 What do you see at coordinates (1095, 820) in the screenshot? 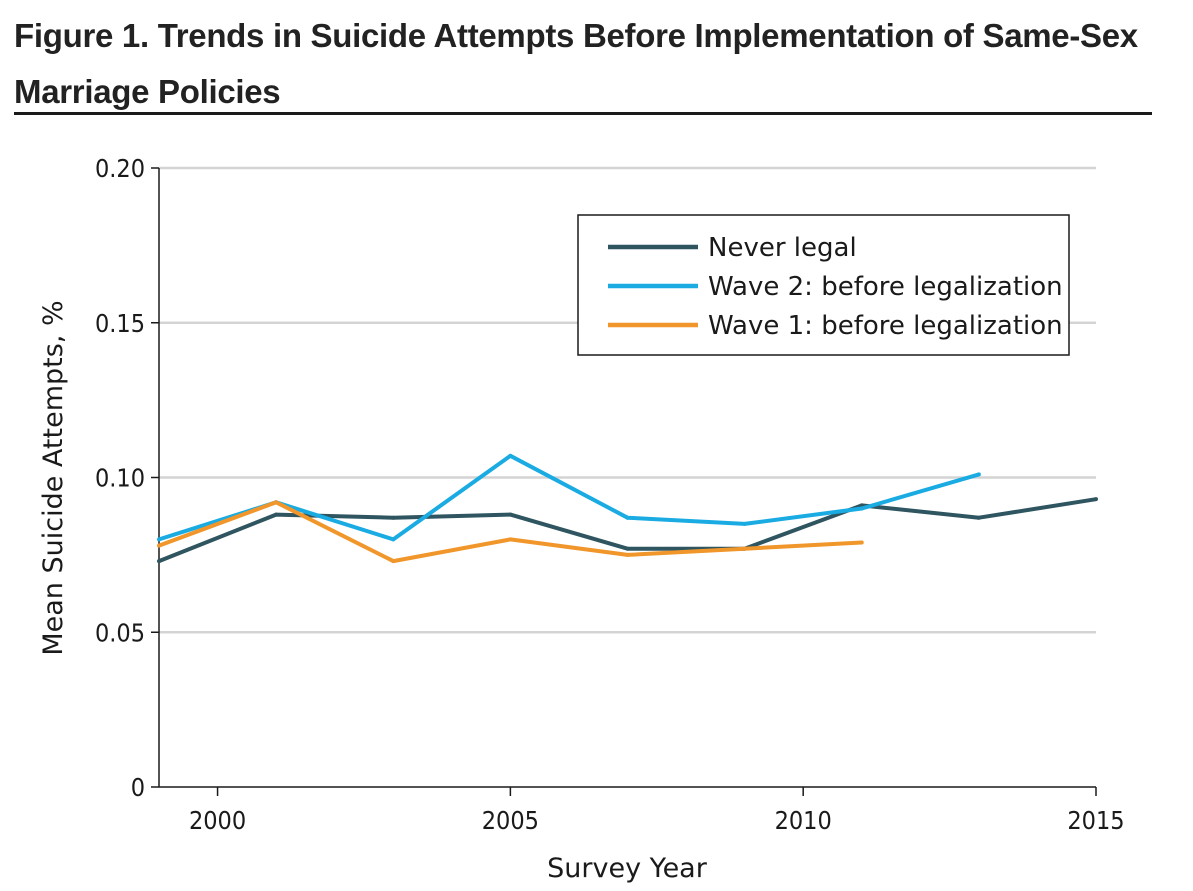
I see `x-tick-label: 2015` at bounding box center [1095, 820].